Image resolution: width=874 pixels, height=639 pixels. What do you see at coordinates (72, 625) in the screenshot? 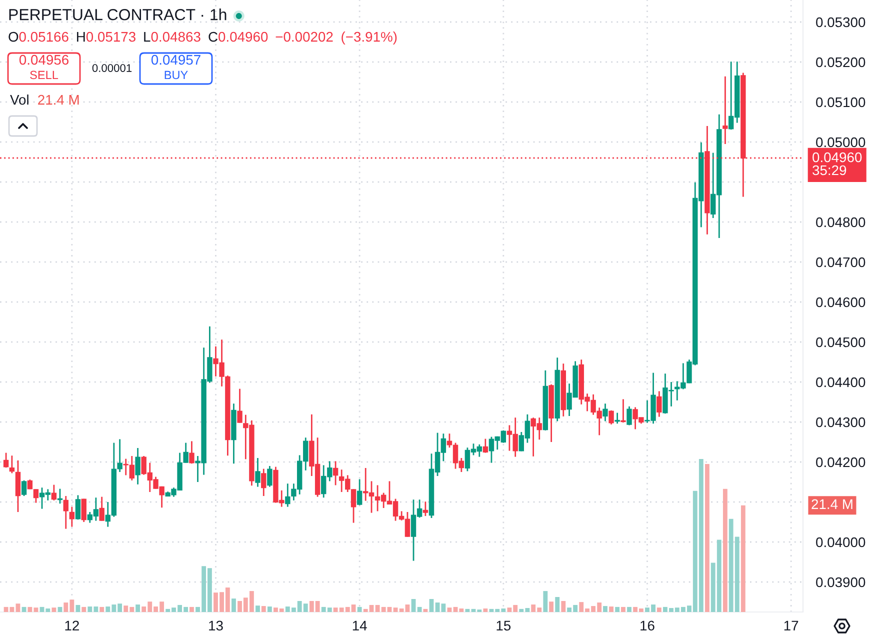
I see `x-tick-label: 12` at bounding box center [72, 625].